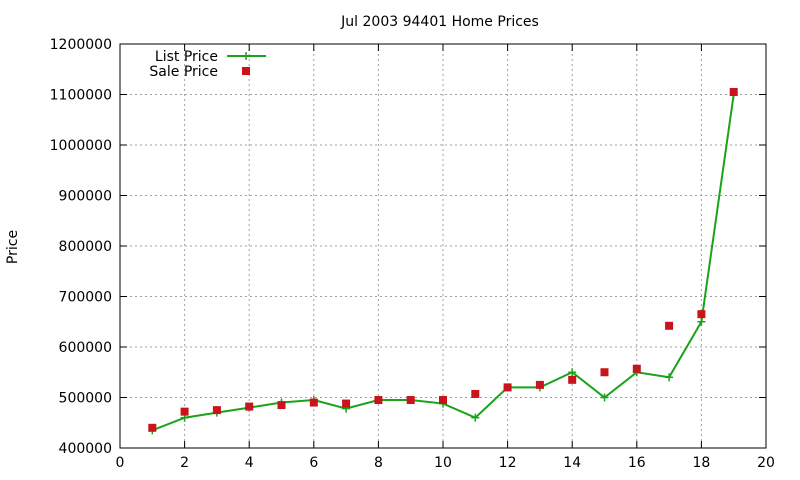 The height and width of the screenshot is (480, 800). What do you see at coordinates (249, 463) in the screenshot?
I see `x-tick-label: 4` at bounding box center [249, 463].